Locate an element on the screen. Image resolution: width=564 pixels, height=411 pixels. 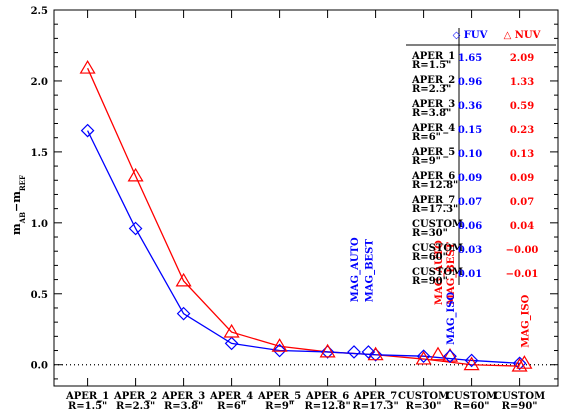
table-row-label-line1: APER_1 is located at coordinates (433, 56).